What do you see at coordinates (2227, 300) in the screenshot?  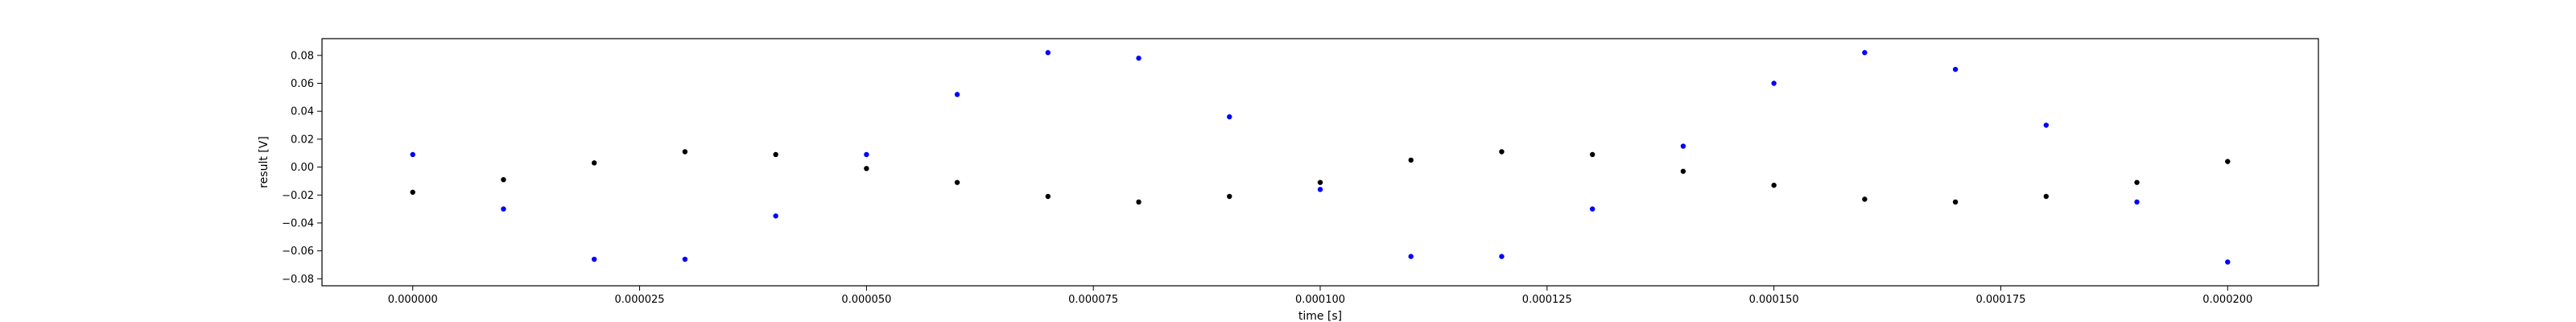 I see `x-tick-label: 0.000200` at bounding box center [2227, 300].